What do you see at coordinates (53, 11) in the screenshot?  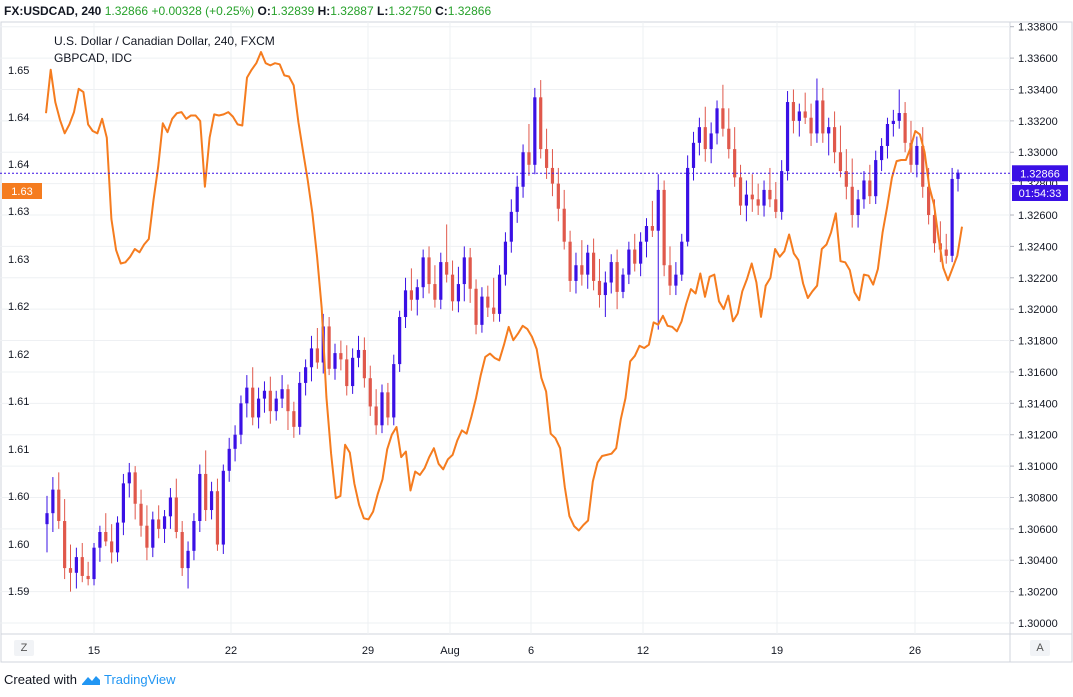 I see `symbol-name: FX:USDCAD, 240` at bounding box center [53, 11].